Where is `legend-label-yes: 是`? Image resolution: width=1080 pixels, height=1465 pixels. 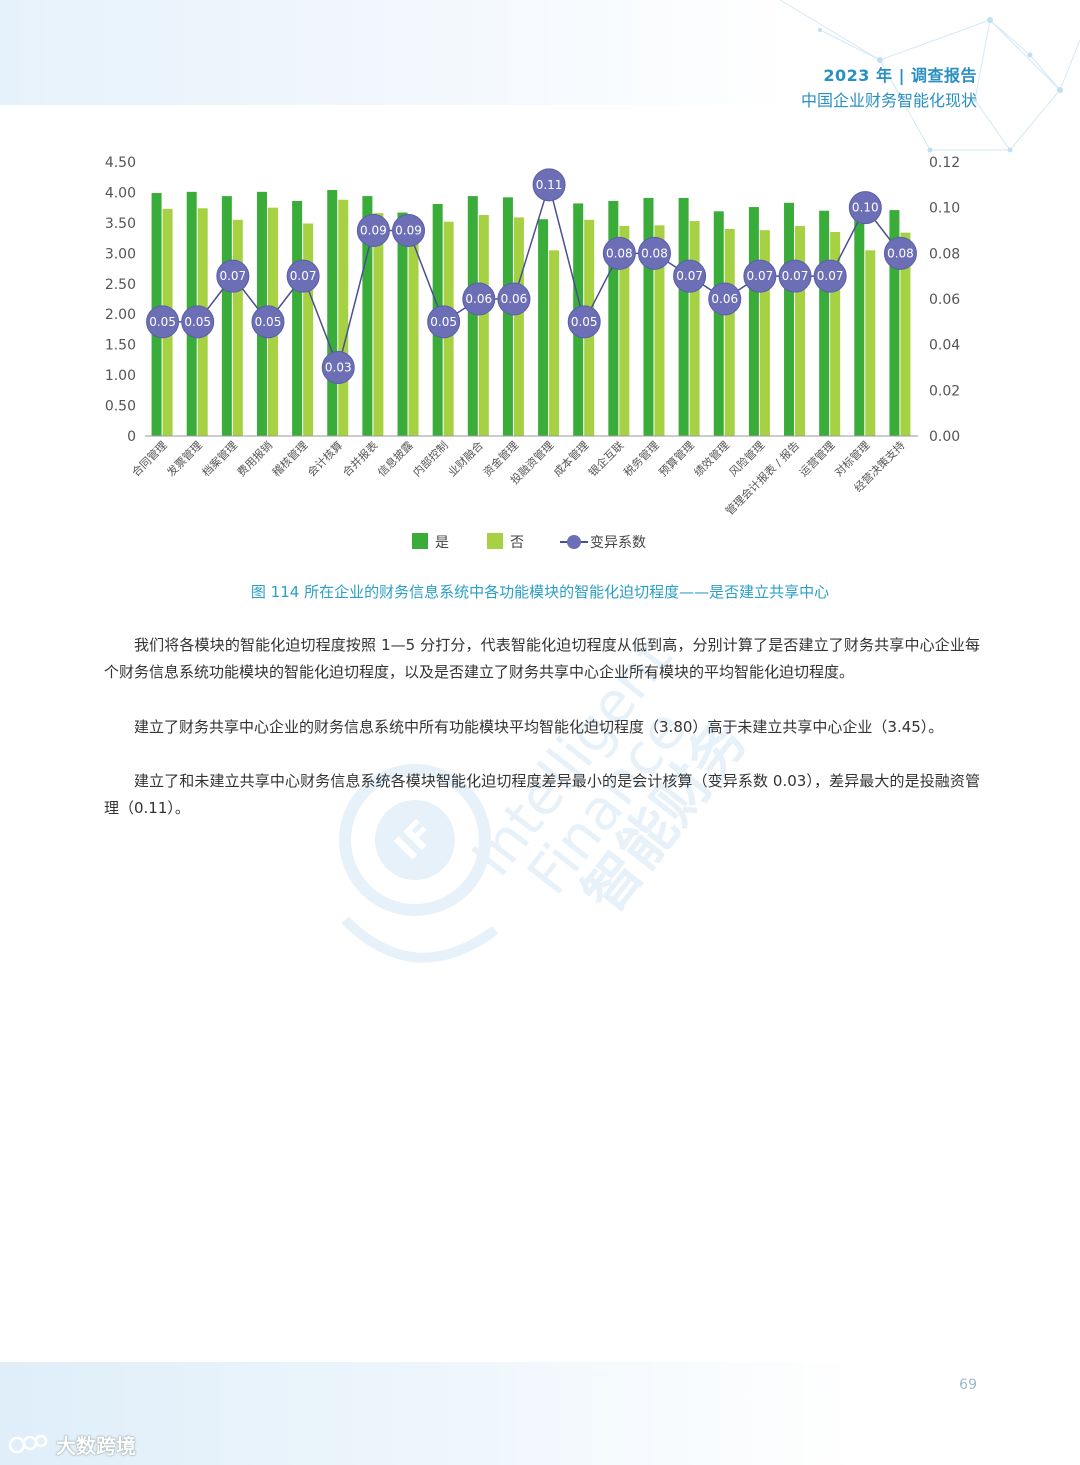 legend-label-yes: 是 is located at coordinates (442, 543).